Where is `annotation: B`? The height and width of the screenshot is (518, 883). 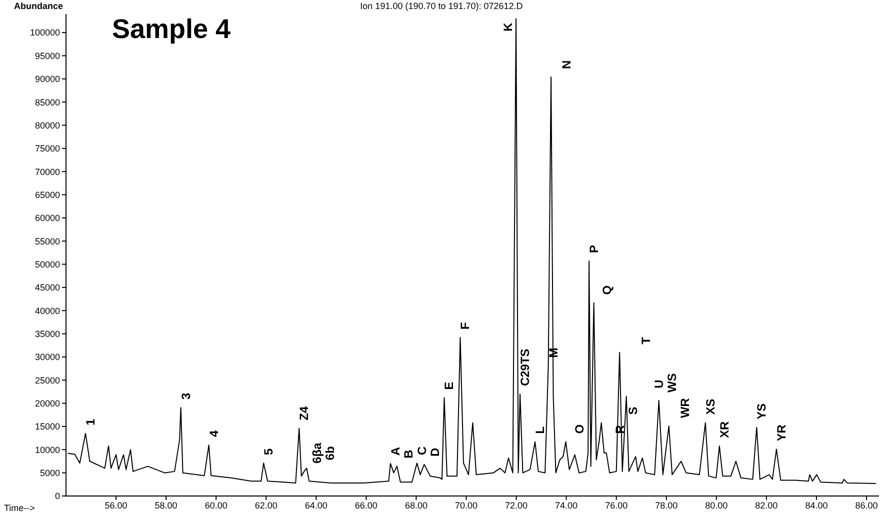 annotation: B is located at coordinates (408, 453).